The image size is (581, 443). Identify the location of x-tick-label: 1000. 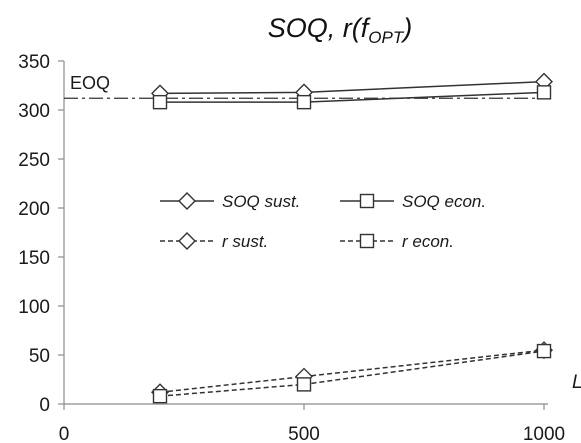
(544, 433).